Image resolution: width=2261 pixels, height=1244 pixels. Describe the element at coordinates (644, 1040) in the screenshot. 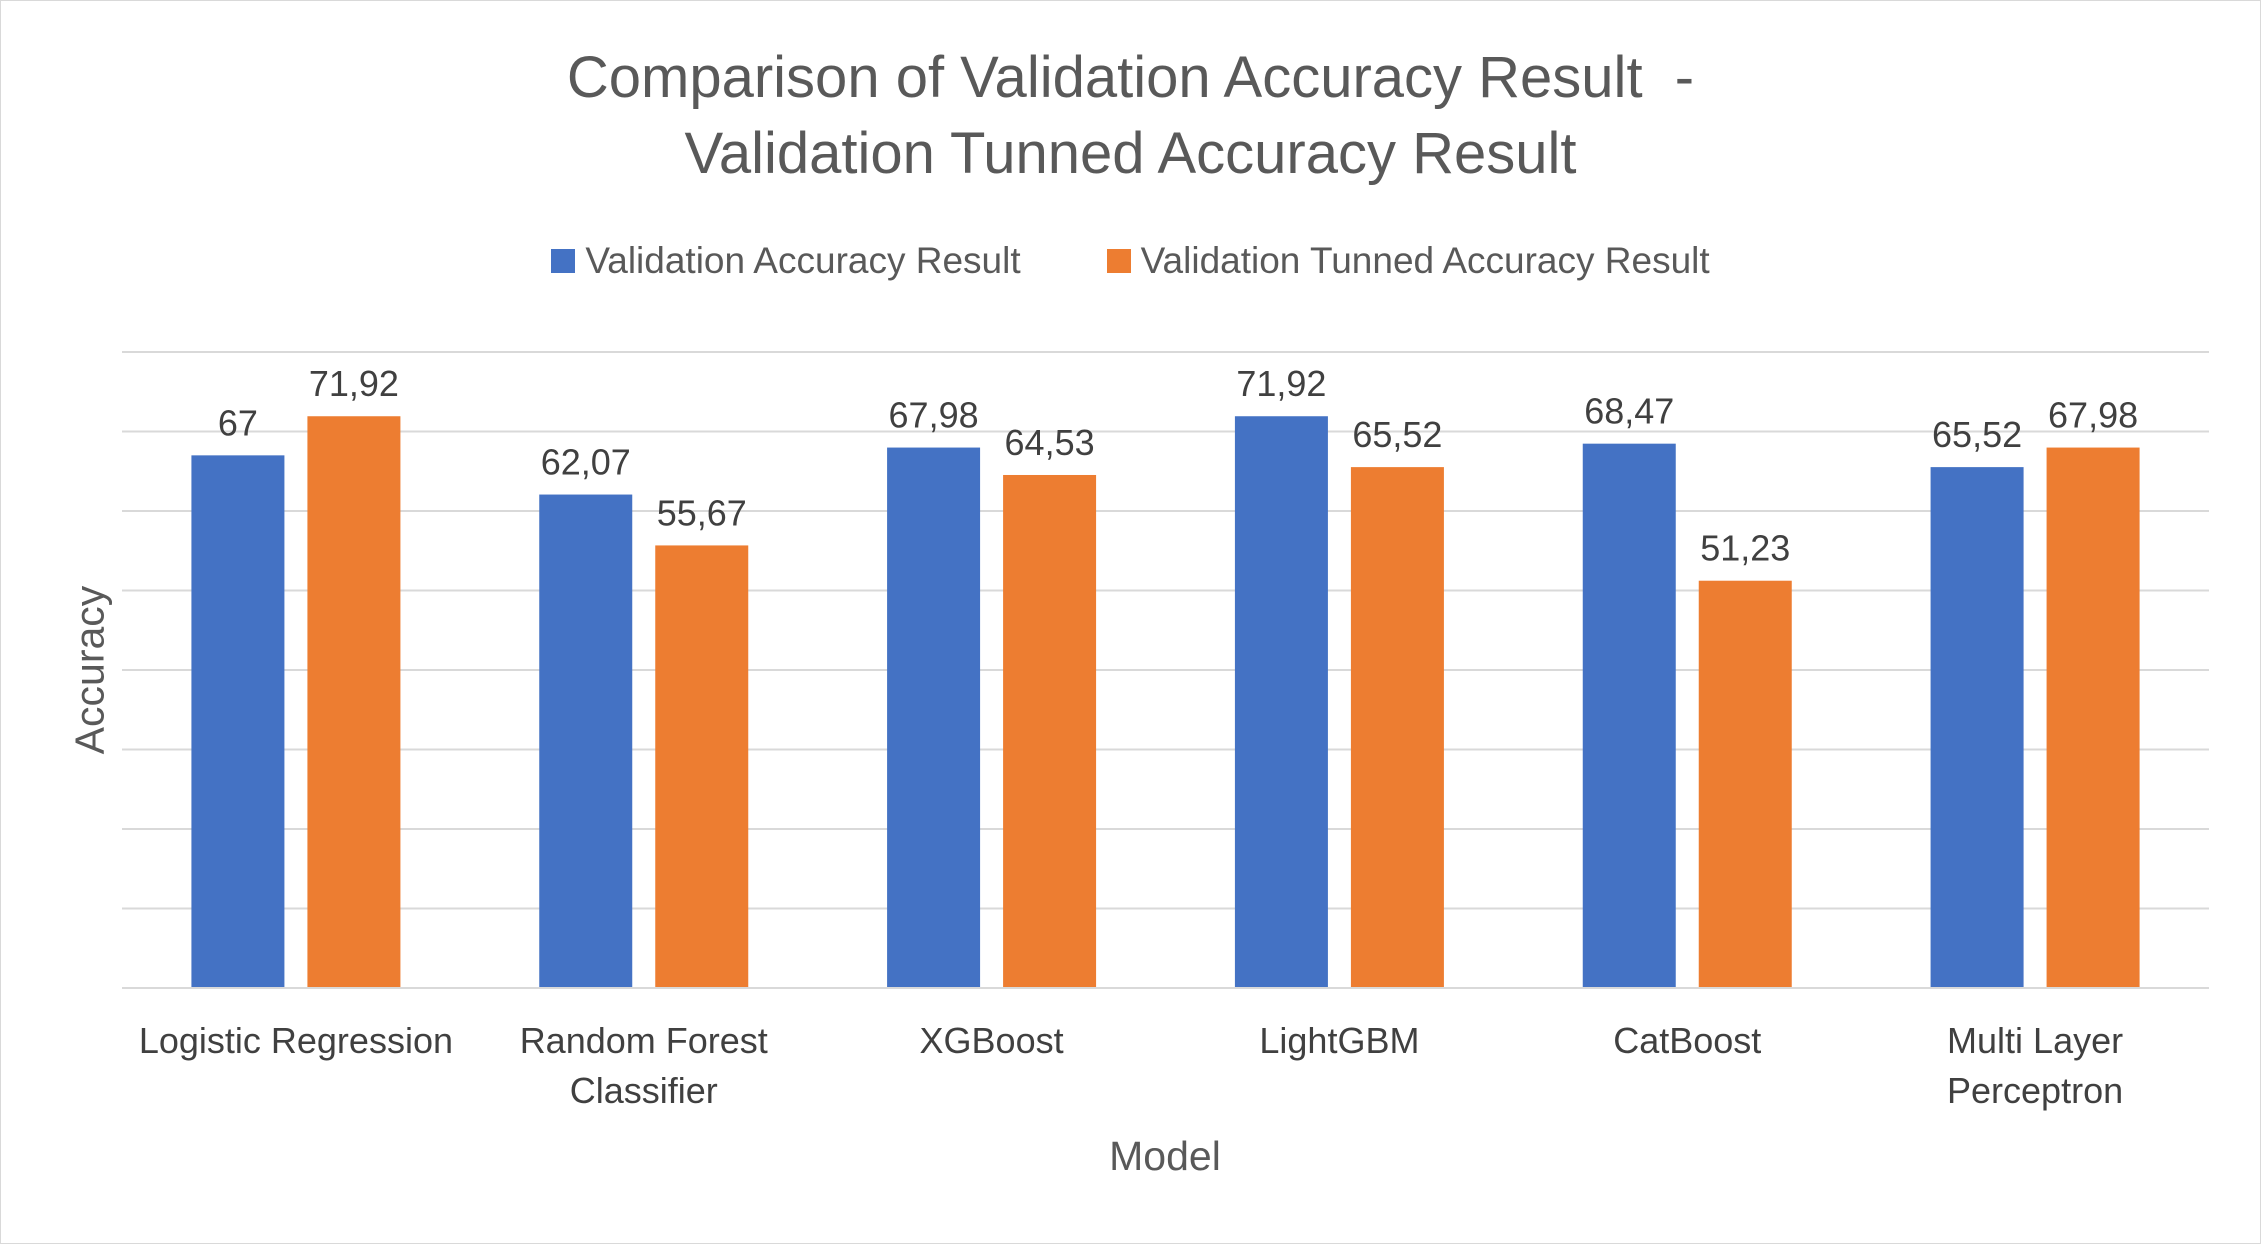

I see `x-tick-label: Random Forest` at that location.